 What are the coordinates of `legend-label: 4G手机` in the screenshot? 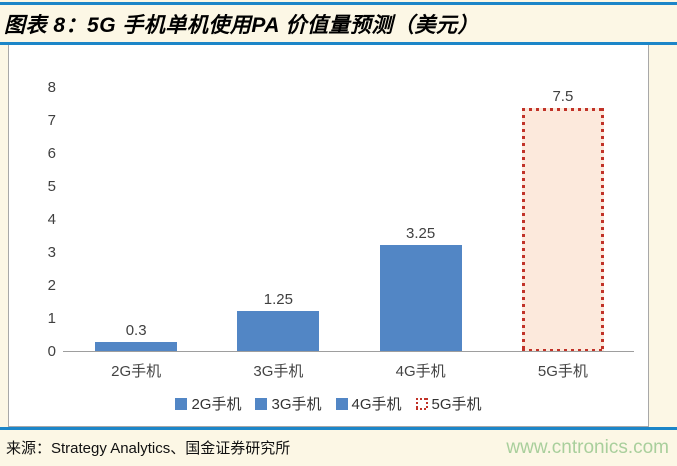 It's located at (376, 404).